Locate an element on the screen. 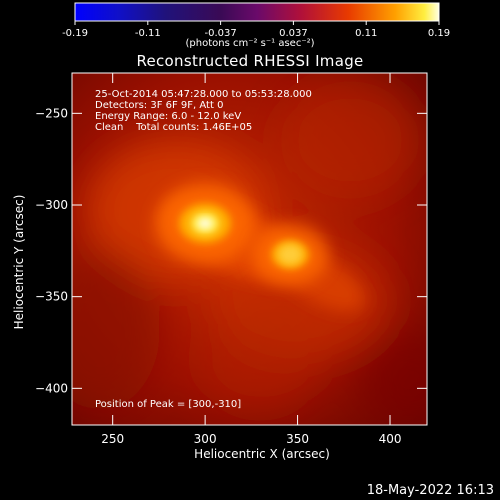 The image size is (500, 500). timestamp-footer: 18-May-2022 16:13 is located at coordinates (430, 490).